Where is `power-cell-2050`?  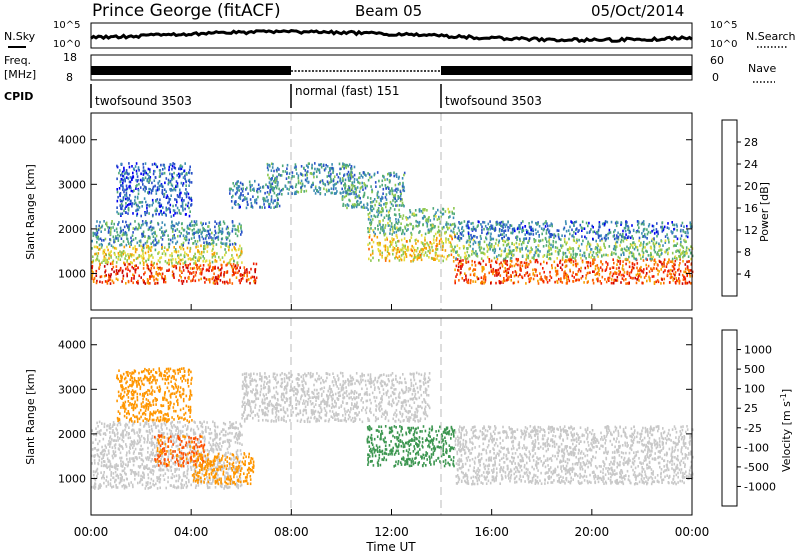
power-cell-2050 is located at coordinates (396, 189).